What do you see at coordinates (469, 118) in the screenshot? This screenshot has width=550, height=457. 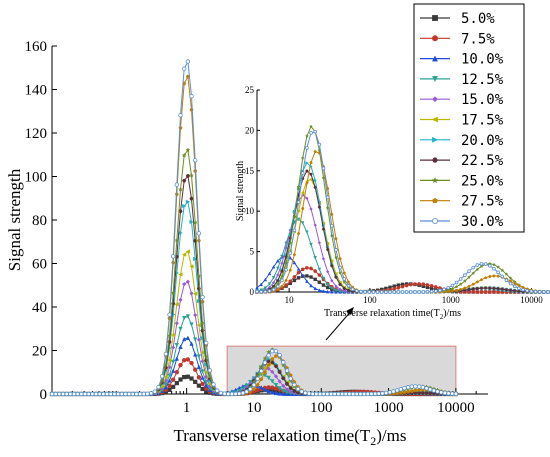 I see `legend-box` at bounding box center [469, 118].